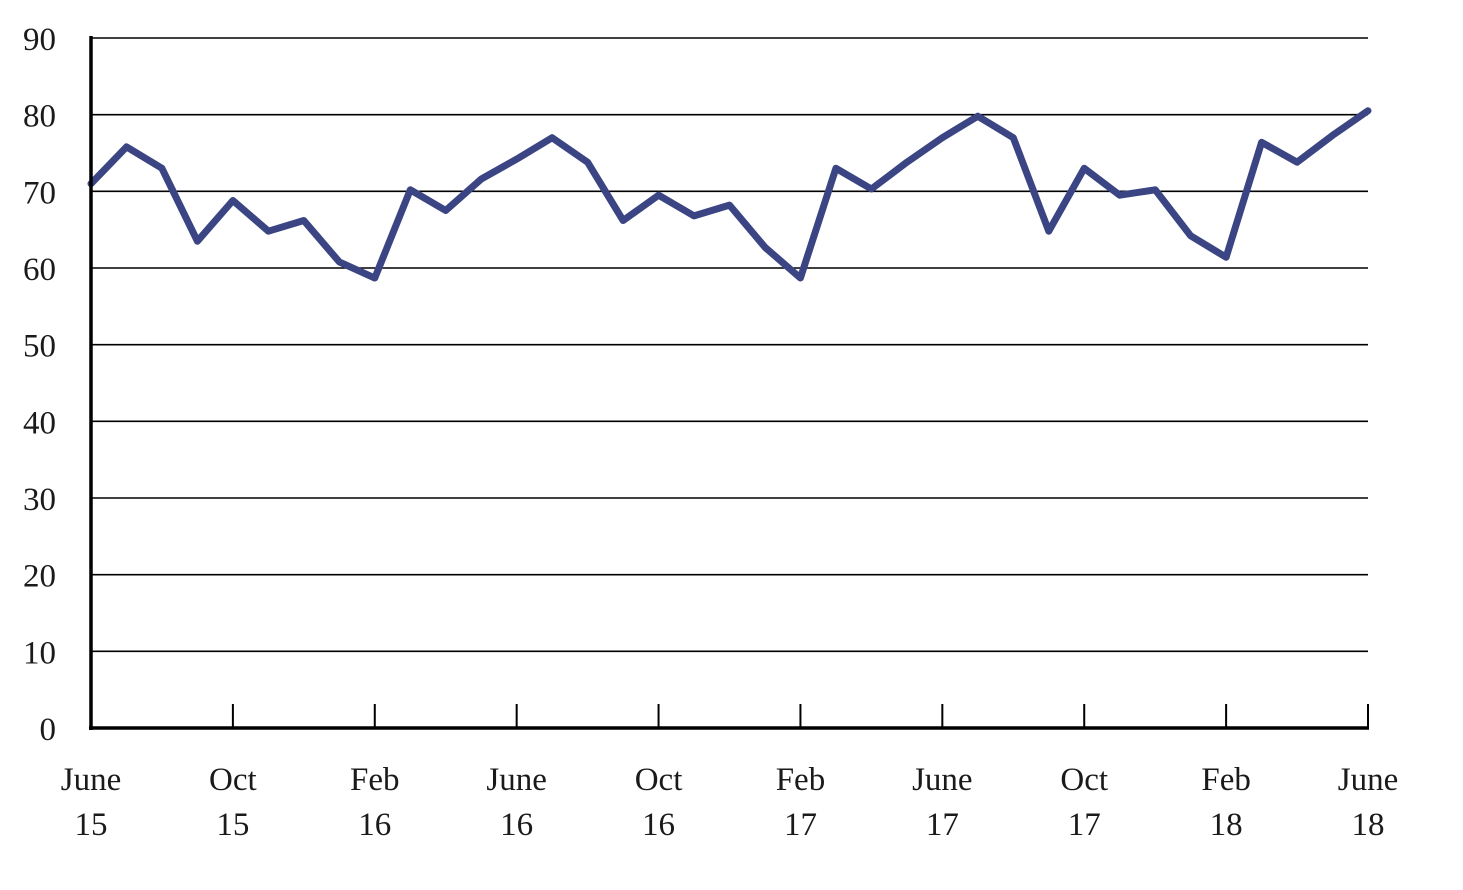 Image resolution: width=1463 pixels, height=890 pixels. I want to click on x-tick-label-5-line1: Feb, so click(801, 780).